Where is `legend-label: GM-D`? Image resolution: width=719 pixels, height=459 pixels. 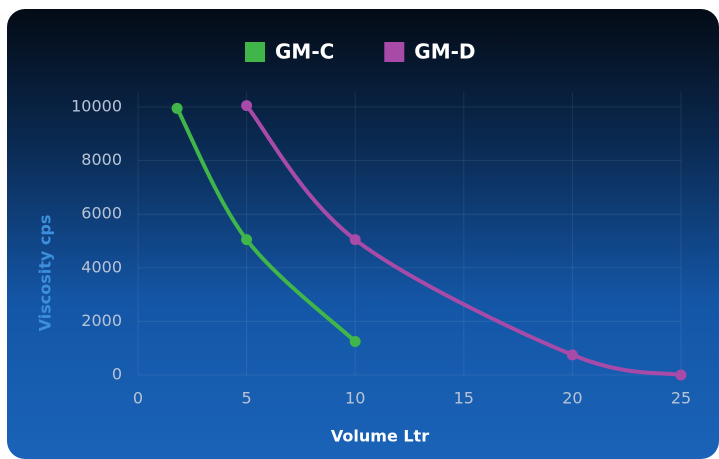 legend-label: GM-D is located at coordinates (444, 52).